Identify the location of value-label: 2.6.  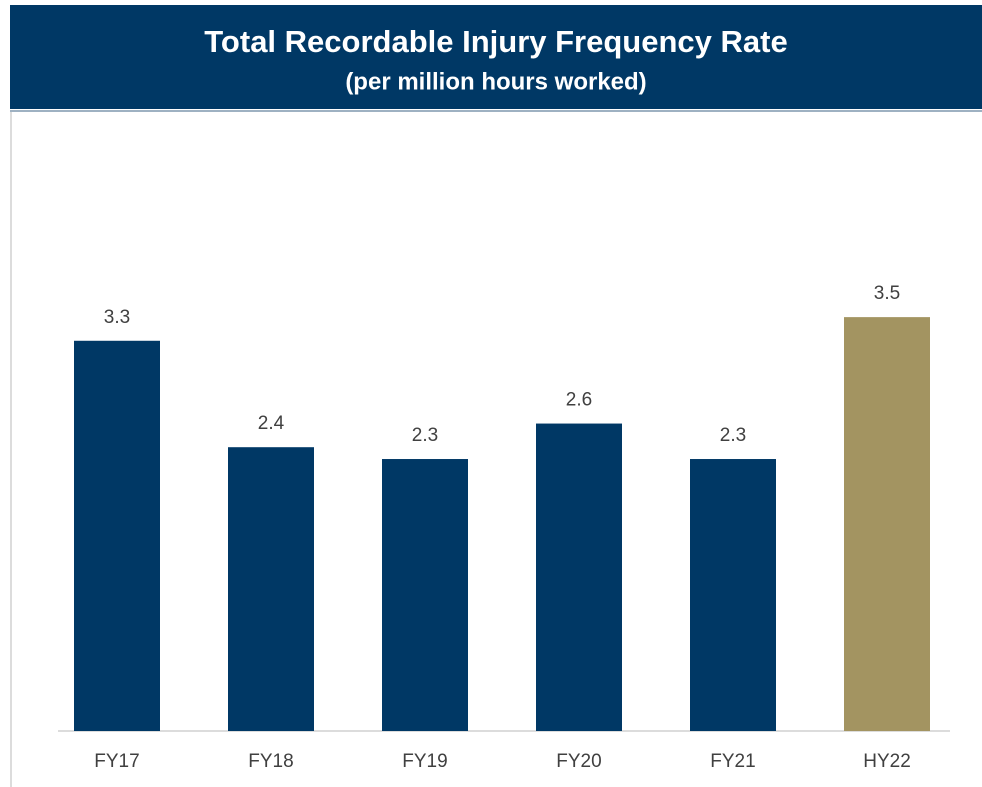
(579, 400).